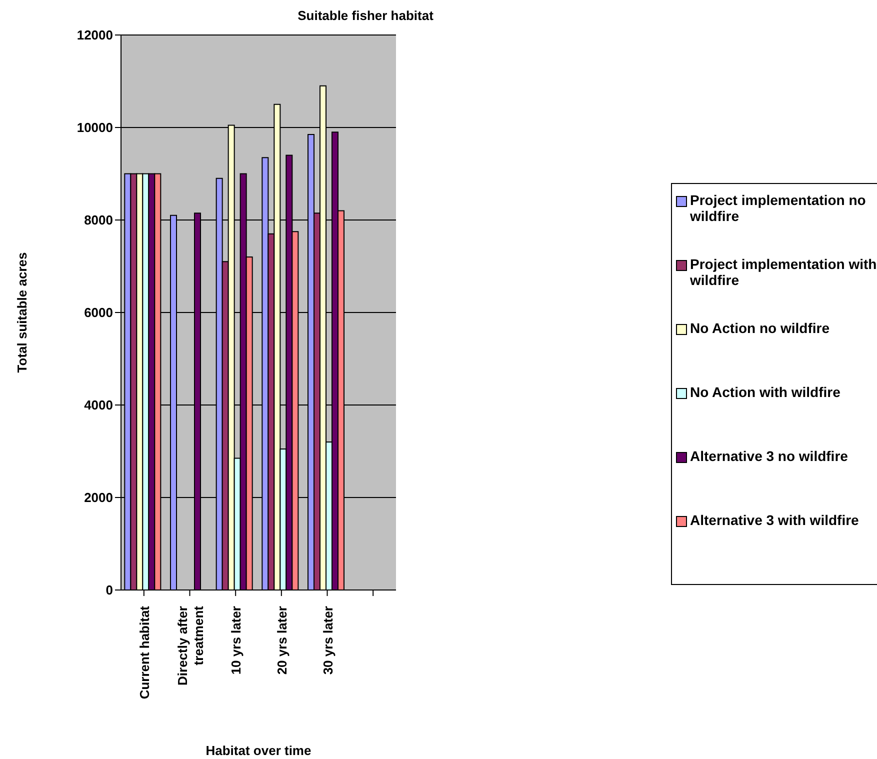  I want to click on chart-title: Suitable fisher habitat, so click(365, 15).